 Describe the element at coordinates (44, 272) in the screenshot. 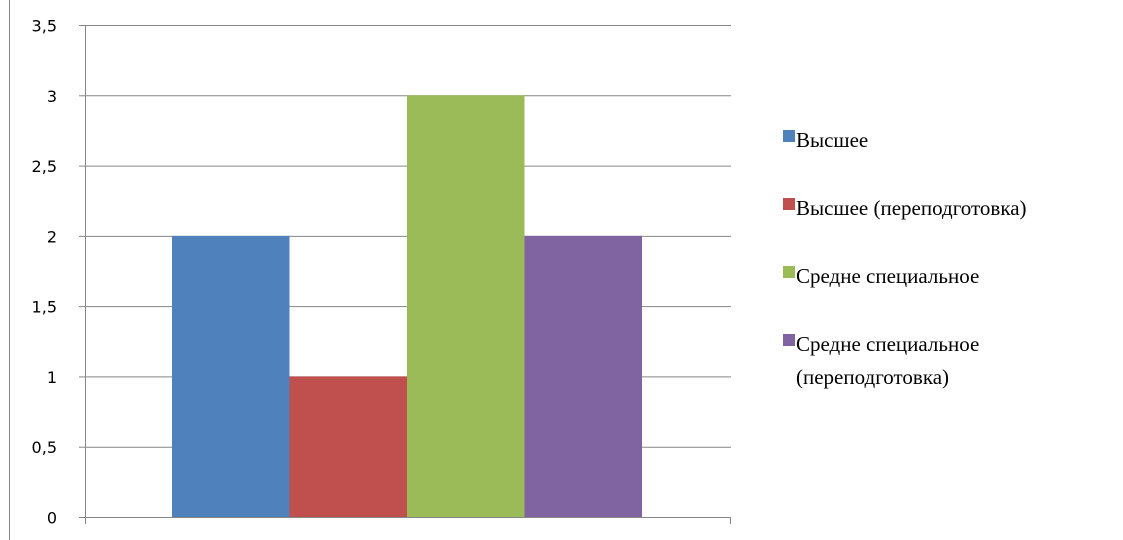

I see `y-axis-tick-labels: 0 0,5 1 1,5 2 2,5 3 3,5` at that location.